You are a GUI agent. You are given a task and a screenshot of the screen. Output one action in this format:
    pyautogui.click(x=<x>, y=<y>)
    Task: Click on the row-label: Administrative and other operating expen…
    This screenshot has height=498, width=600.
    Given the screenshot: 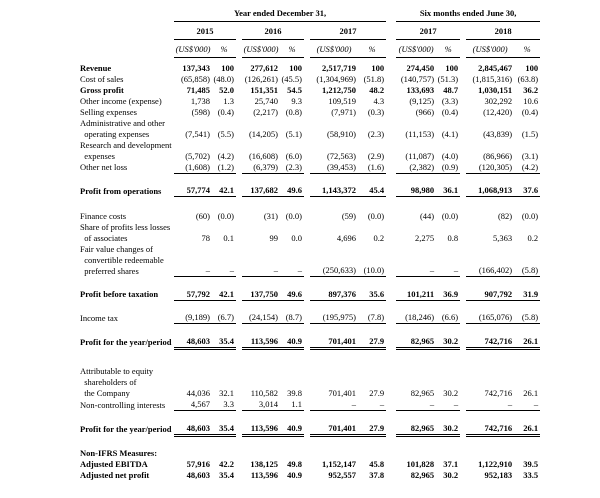 What is the action you would take?
    pyautogui.click(x=122, y=128)
    